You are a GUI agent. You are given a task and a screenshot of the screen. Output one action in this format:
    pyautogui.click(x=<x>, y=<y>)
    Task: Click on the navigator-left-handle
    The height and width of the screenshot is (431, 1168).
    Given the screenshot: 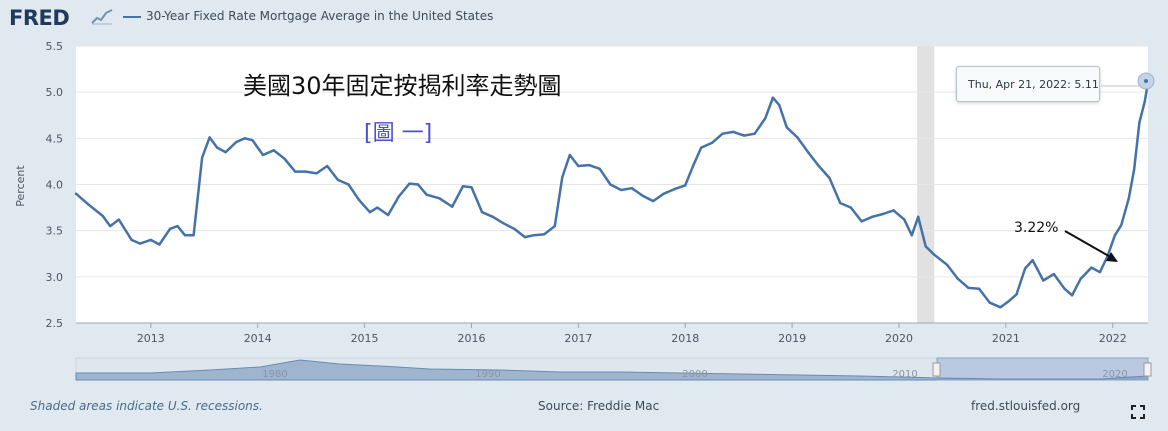 What is the action you would take?
    pyautogui.click(x=936, y=369)
    